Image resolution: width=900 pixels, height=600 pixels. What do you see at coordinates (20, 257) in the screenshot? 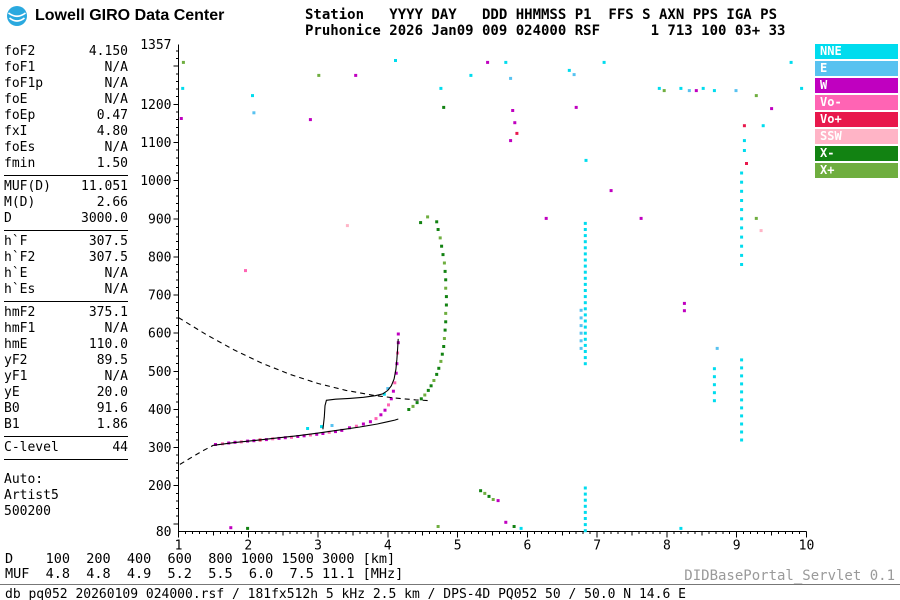
I see `param-label: h`F2` at bounding box center [20, 257].